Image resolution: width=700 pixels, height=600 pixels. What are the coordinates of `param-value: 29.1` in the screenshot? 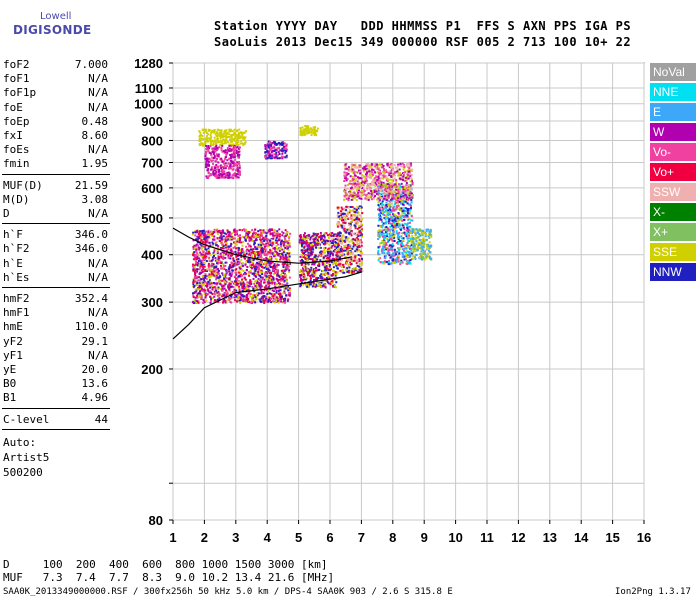 It's located at (95, 341).